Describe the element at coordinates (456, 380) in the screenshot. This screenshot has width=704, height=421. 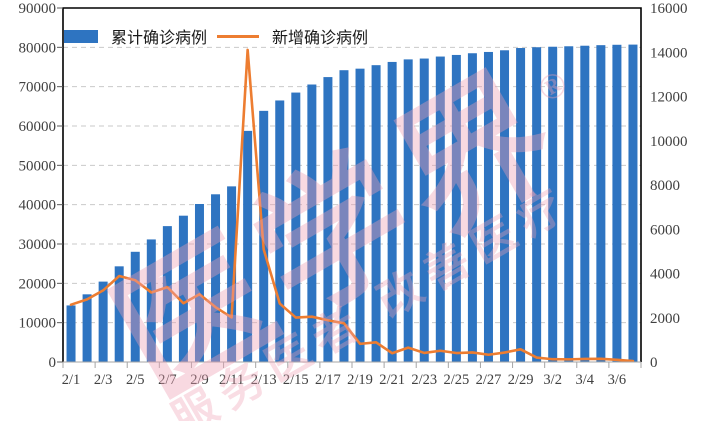
I see `x-axis-label: 2/25` at that location.